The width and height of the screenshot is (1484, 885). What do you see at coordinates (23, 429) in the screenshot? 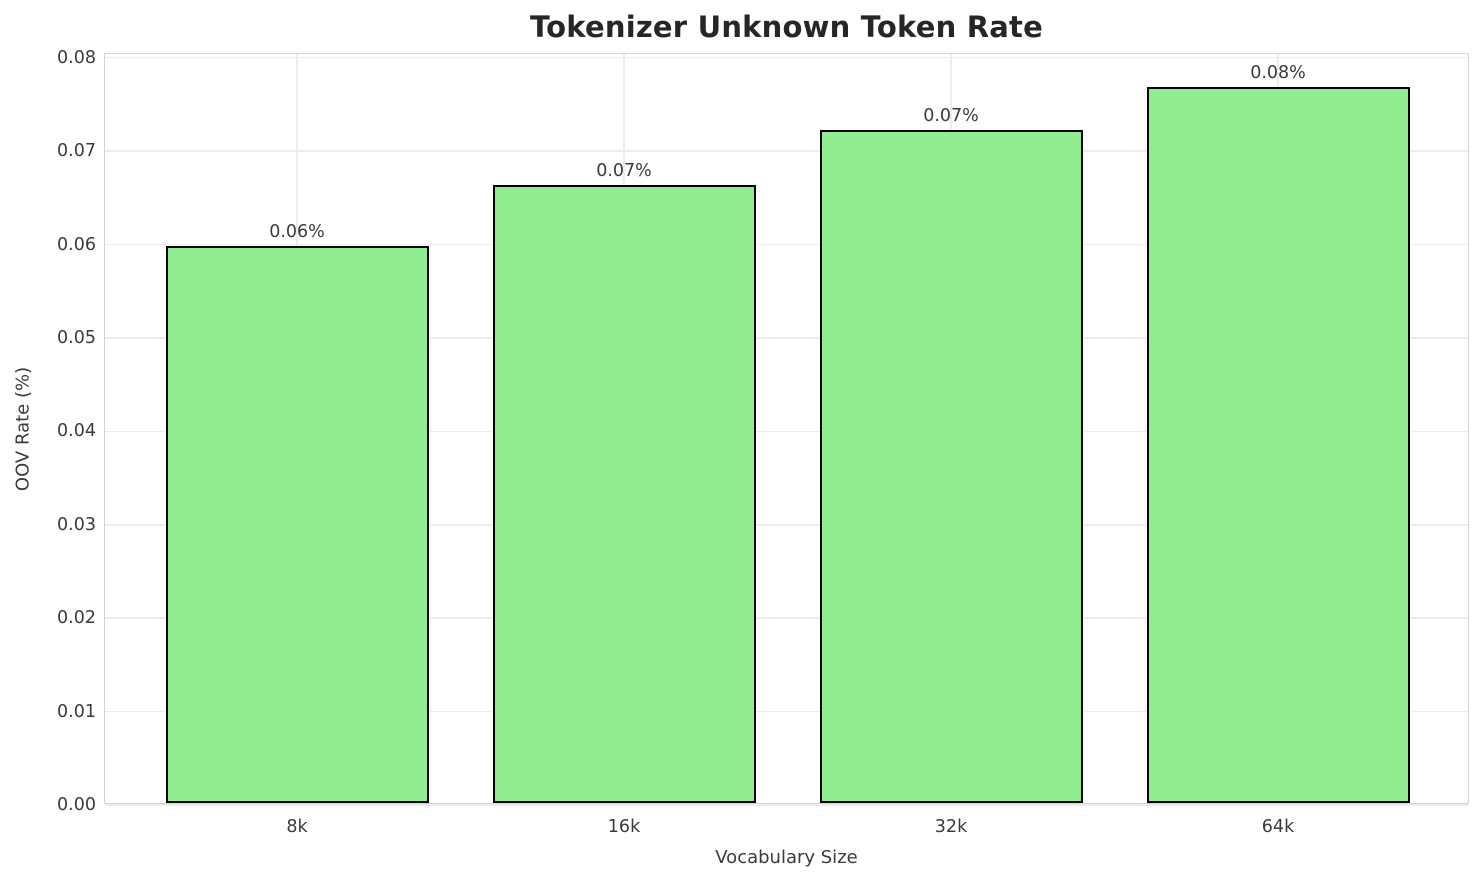
I see `y-axis-label: OOV Rate (%)` at bounding box center [23, 429].